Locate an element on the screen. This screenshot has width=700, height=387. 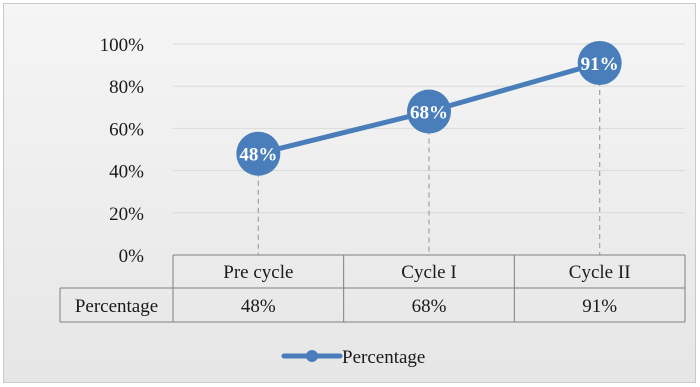
table-value-cell: 91% is located at coordinates (599, 306).